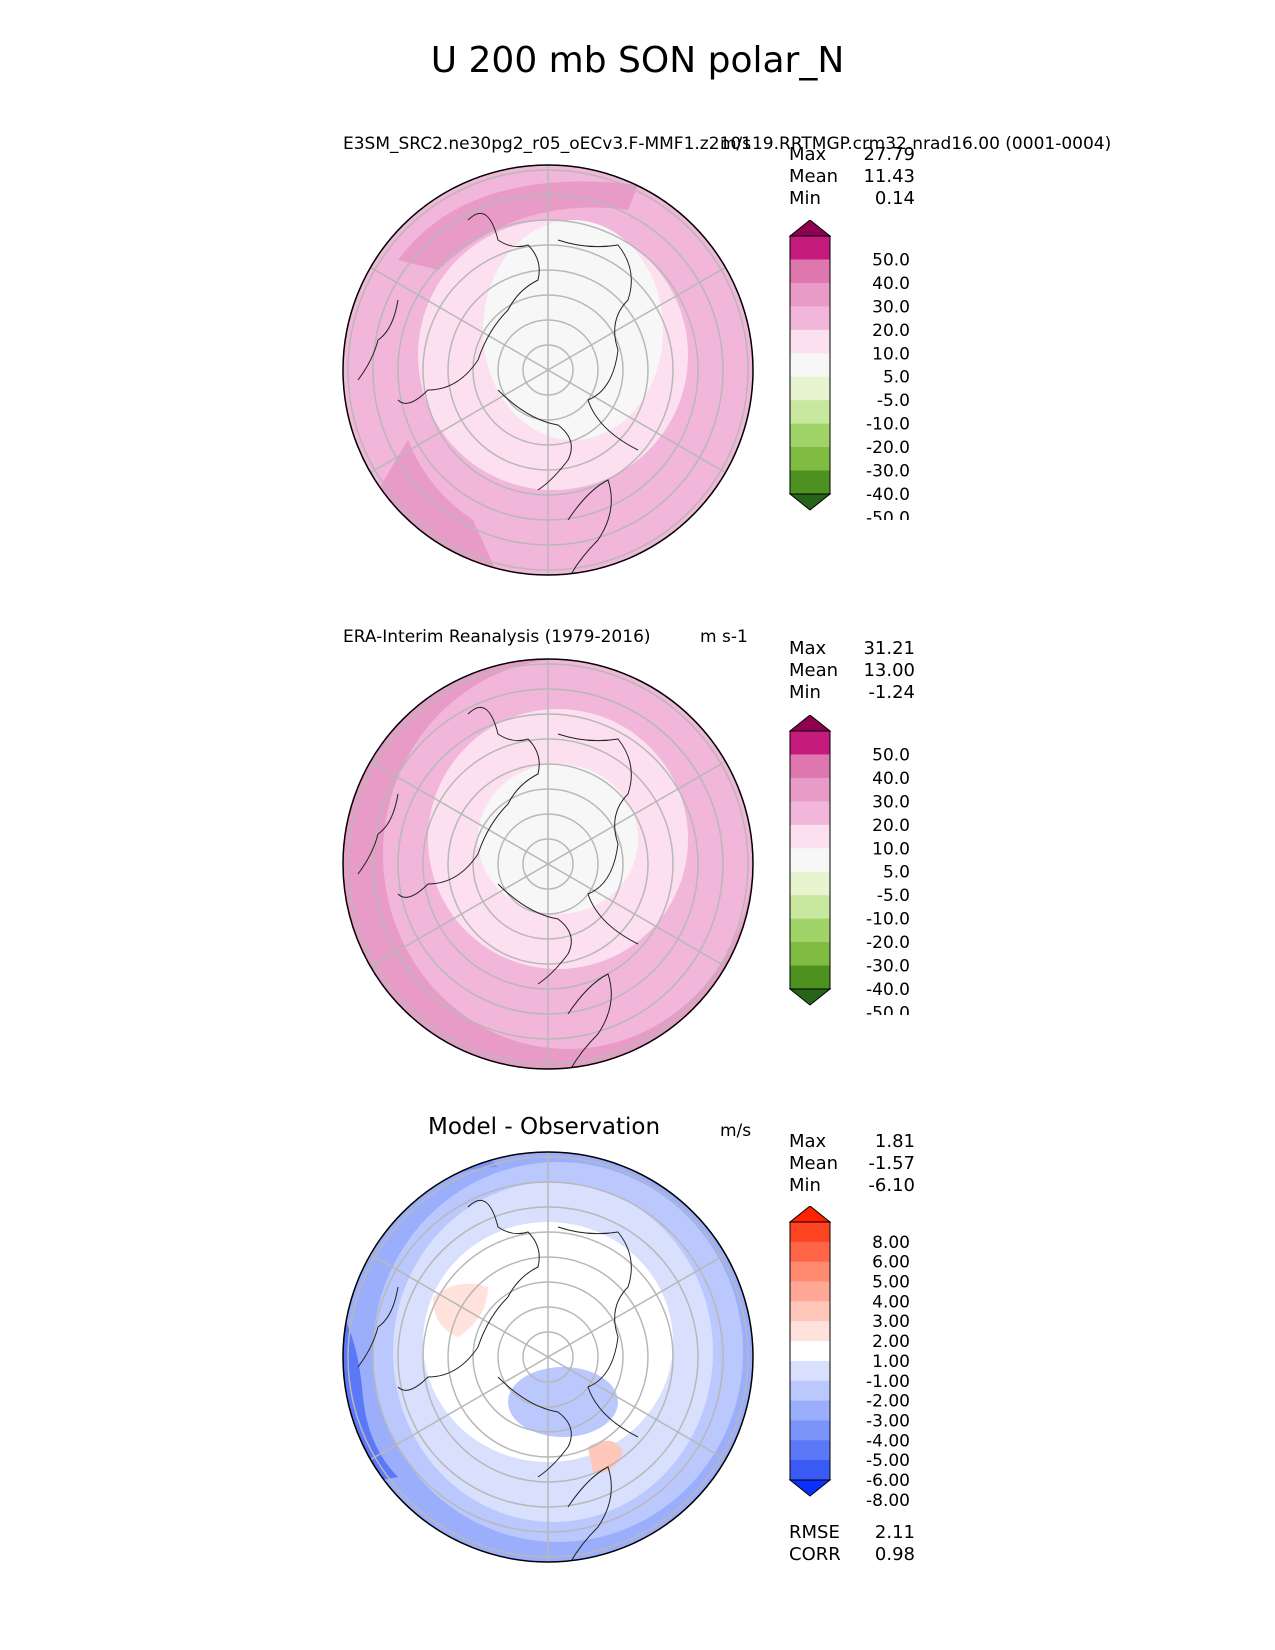  I want to click on panel2-stat-value: -1.24, so click(891, 692).